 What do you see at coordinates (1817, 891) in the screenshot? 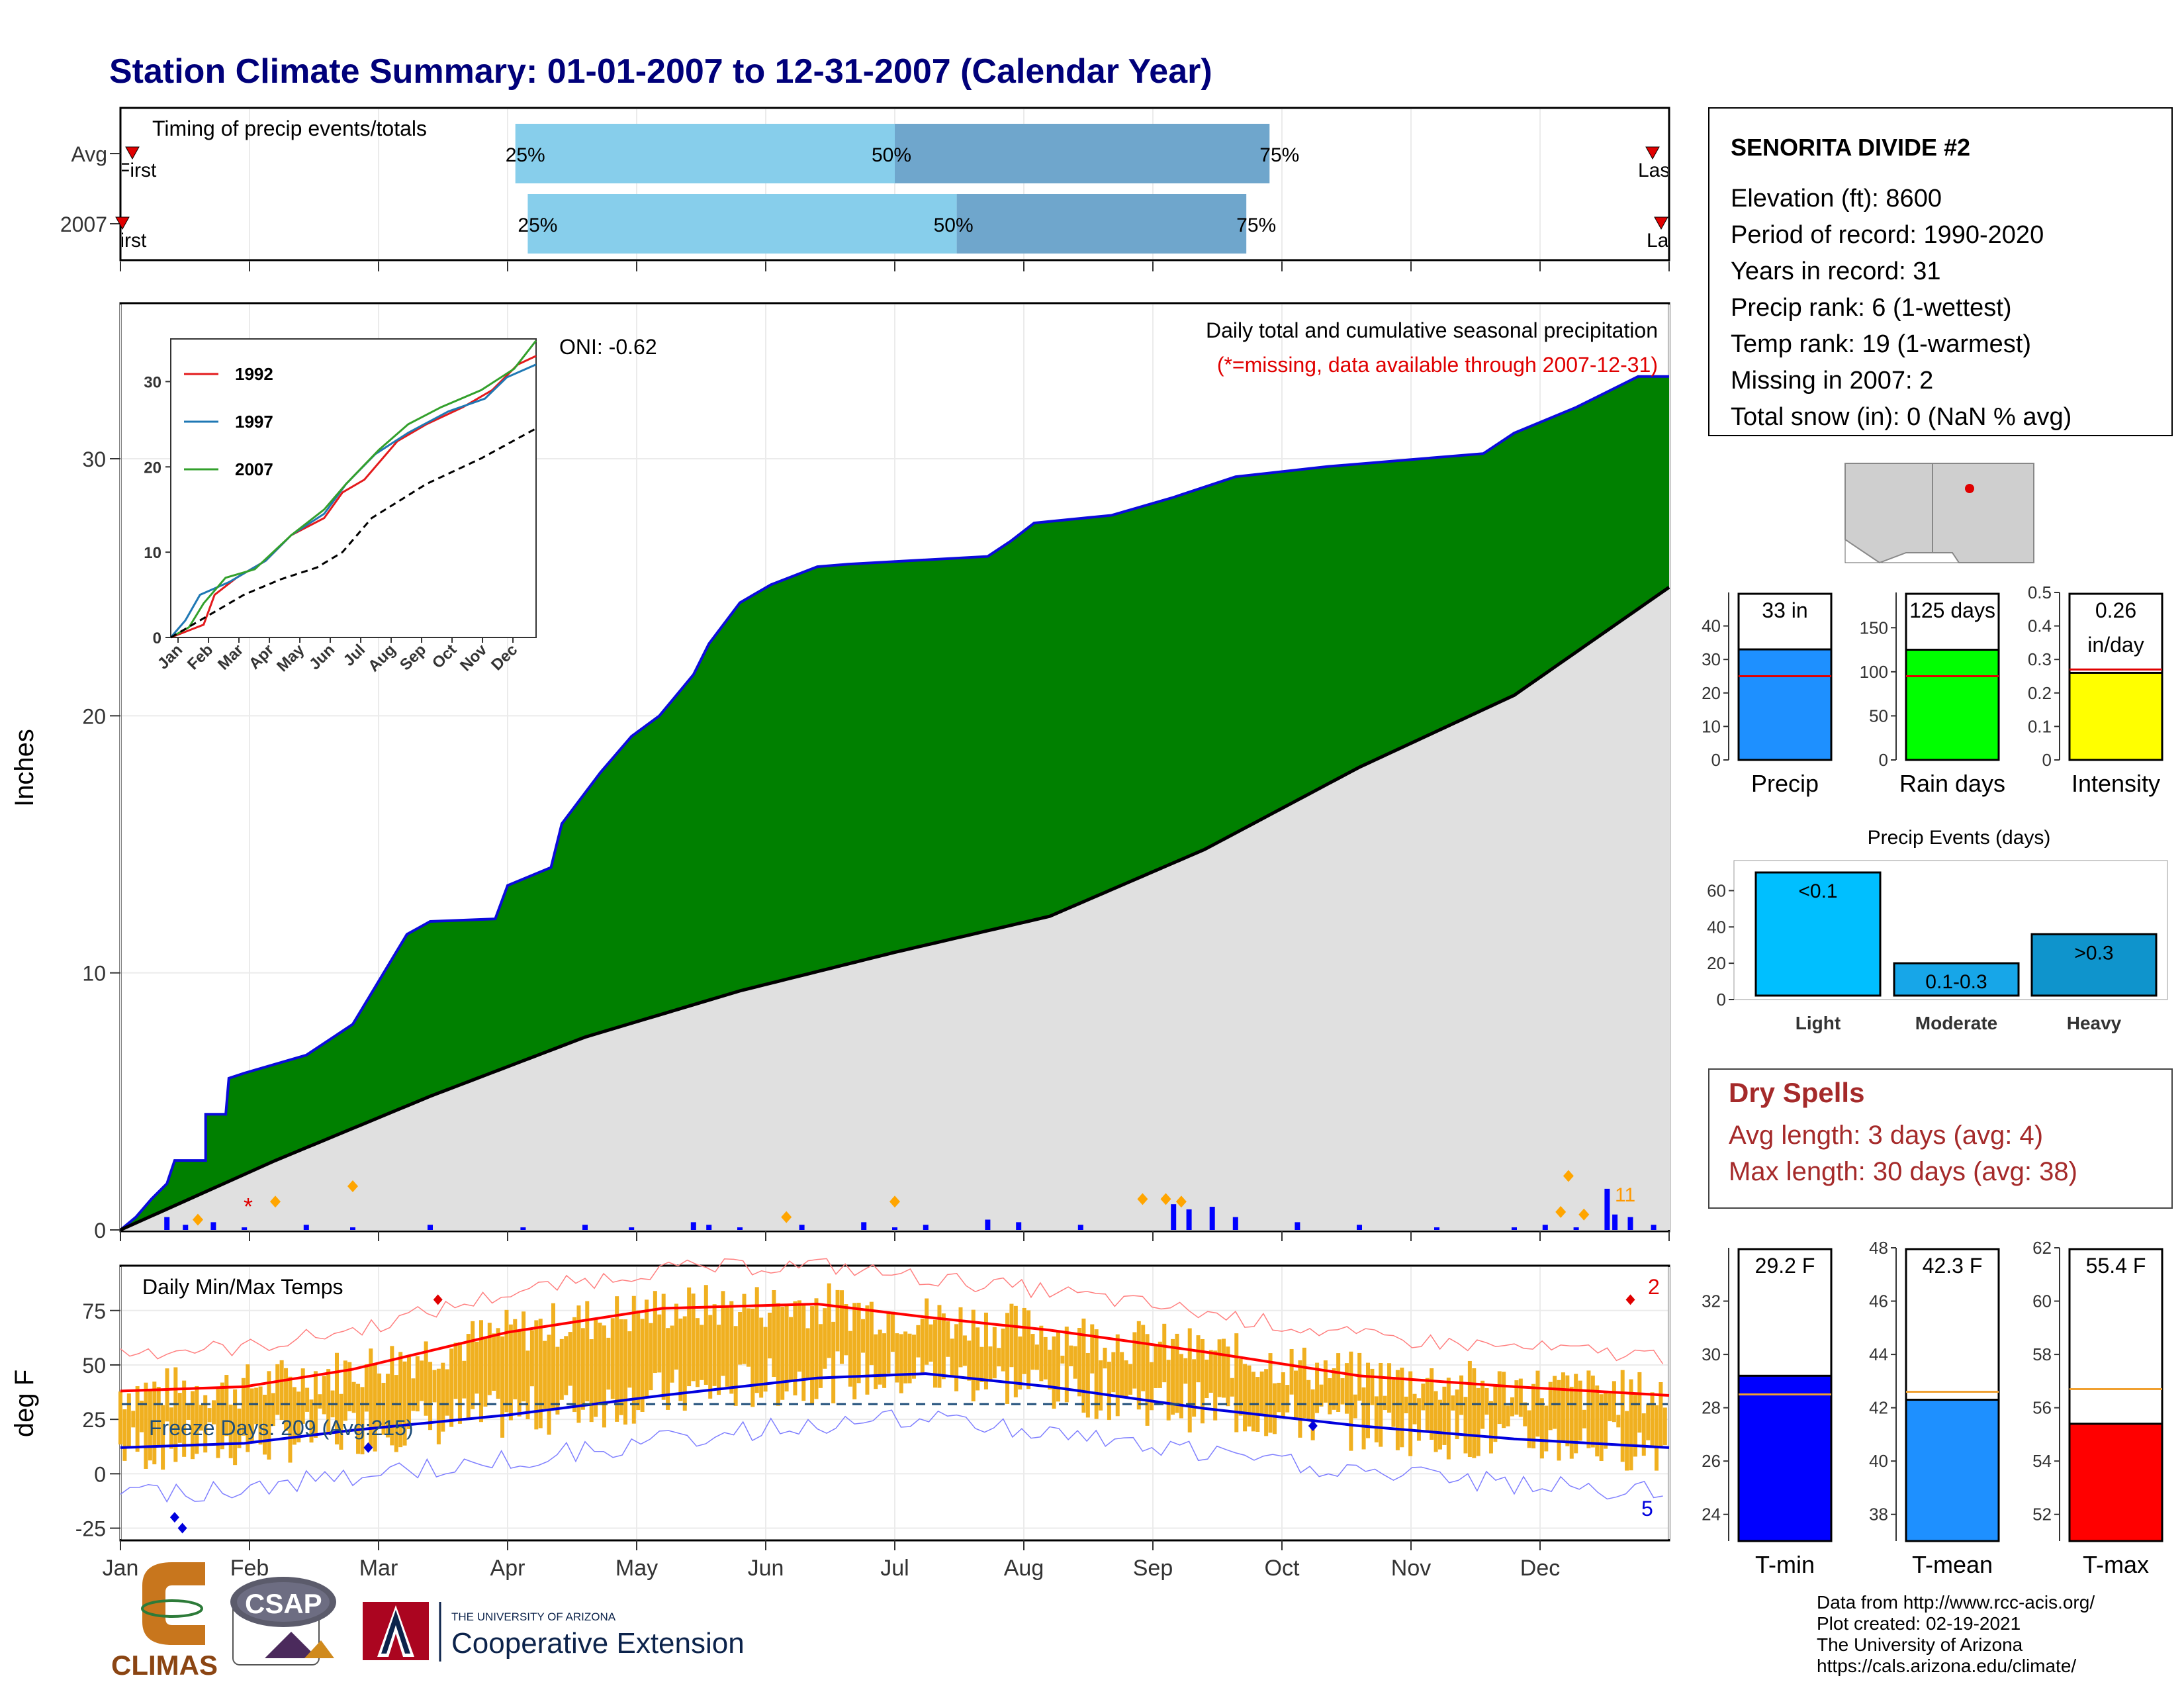
I see `events-bar-label: <0.1` at bounding box center [1817, 891].